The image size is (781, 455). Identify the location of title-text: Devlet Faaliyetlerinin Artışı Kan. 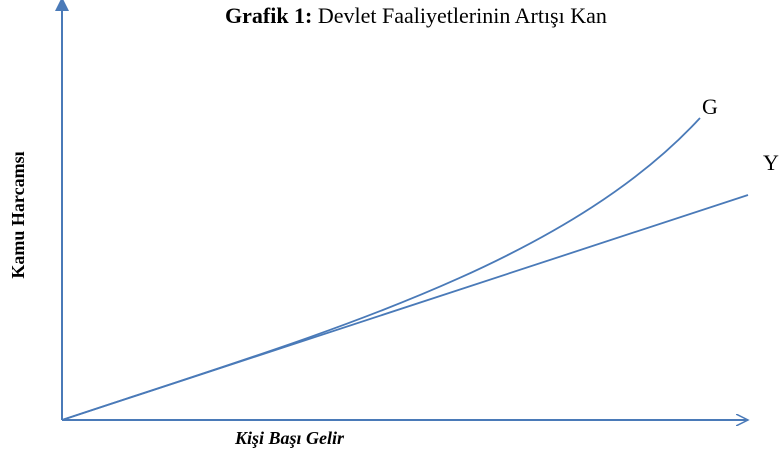
(462, 15).